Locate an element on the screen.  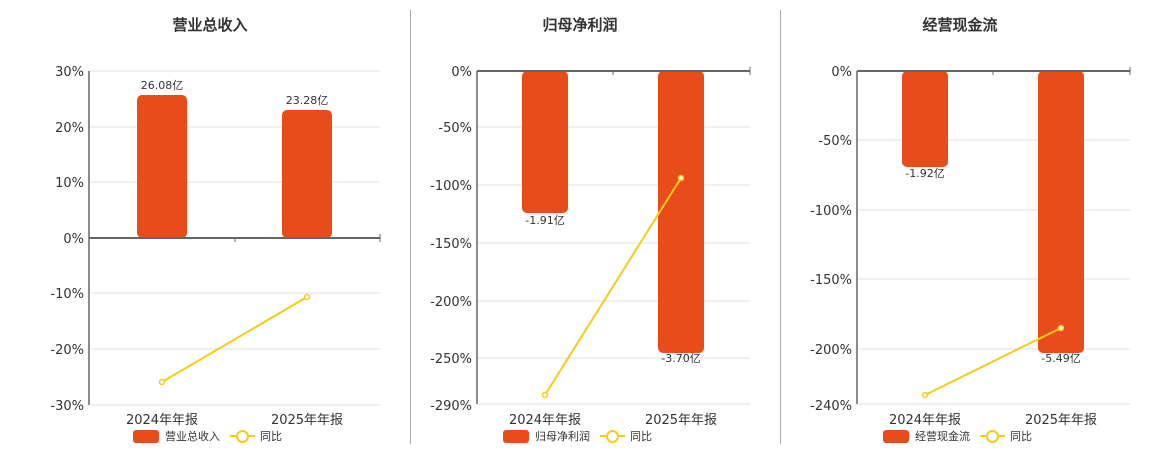
y-tick: -20% is located at coordinates (67, 350).